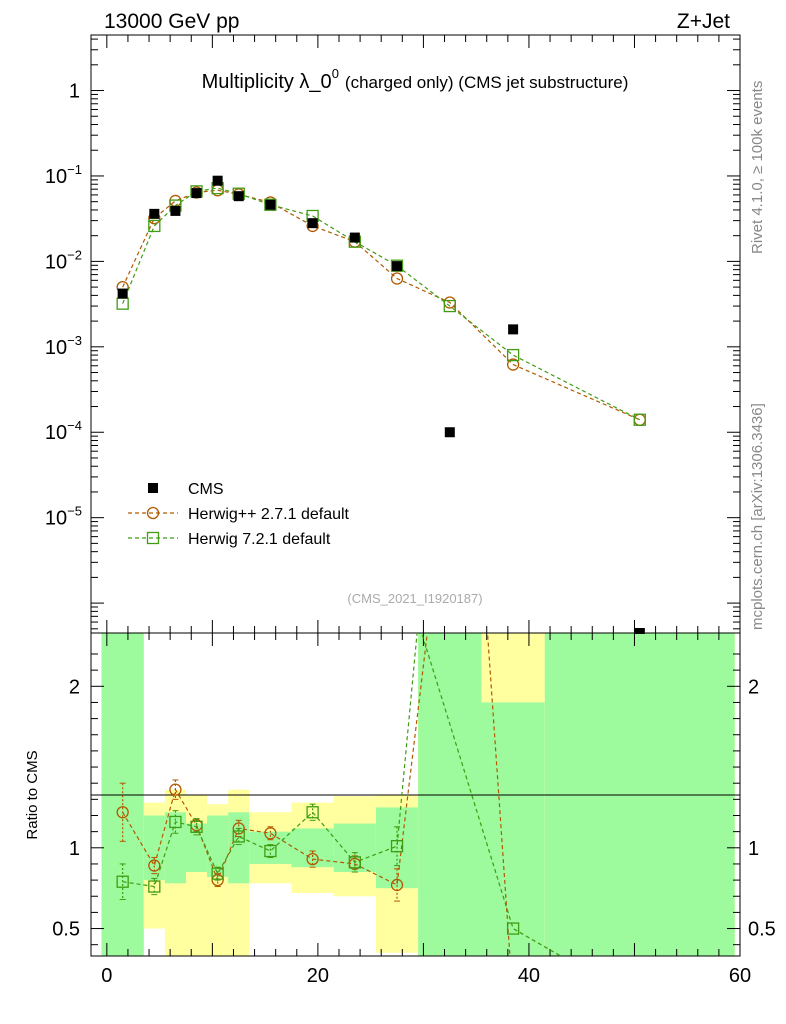 The width and height of the screenshot is (786, 1024). What do you see at coordinates (318, 976) in the screenshot?
I see `x-tick-label: 20` at bounding box center [318, 976].